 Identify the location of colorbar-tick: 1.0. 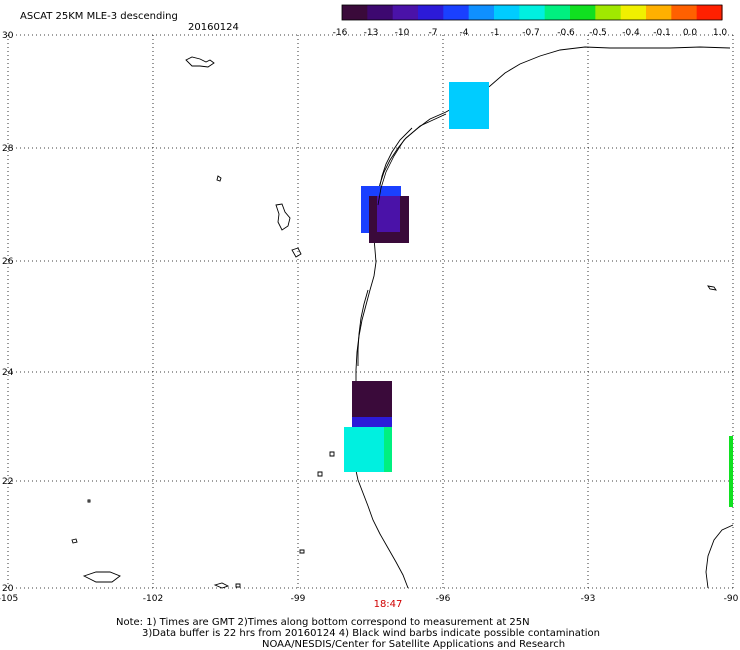
(720, 33).